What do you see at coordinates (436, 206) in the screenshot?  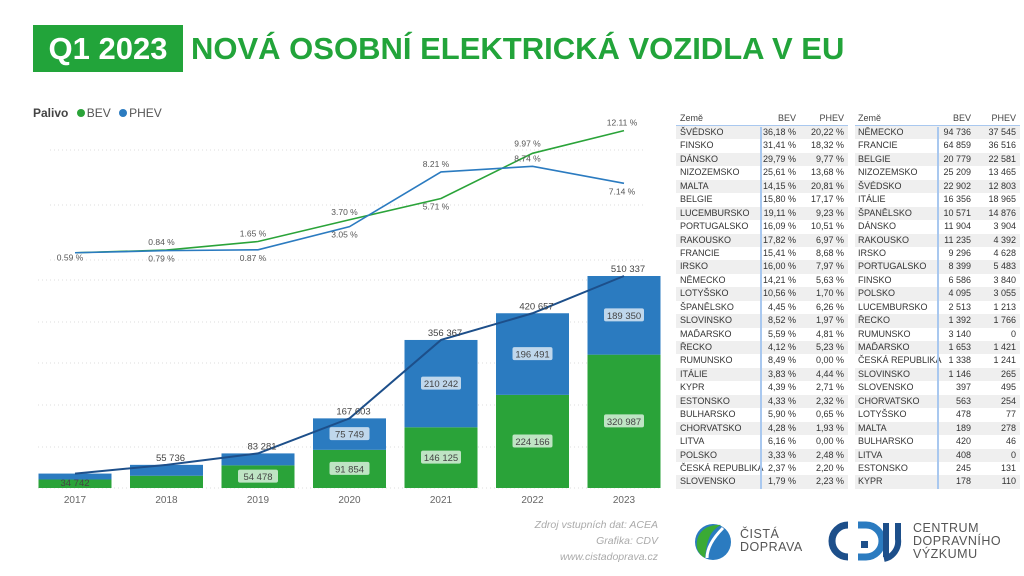 I see `share-label: 5.71 %` at bounding box center [436, 206].